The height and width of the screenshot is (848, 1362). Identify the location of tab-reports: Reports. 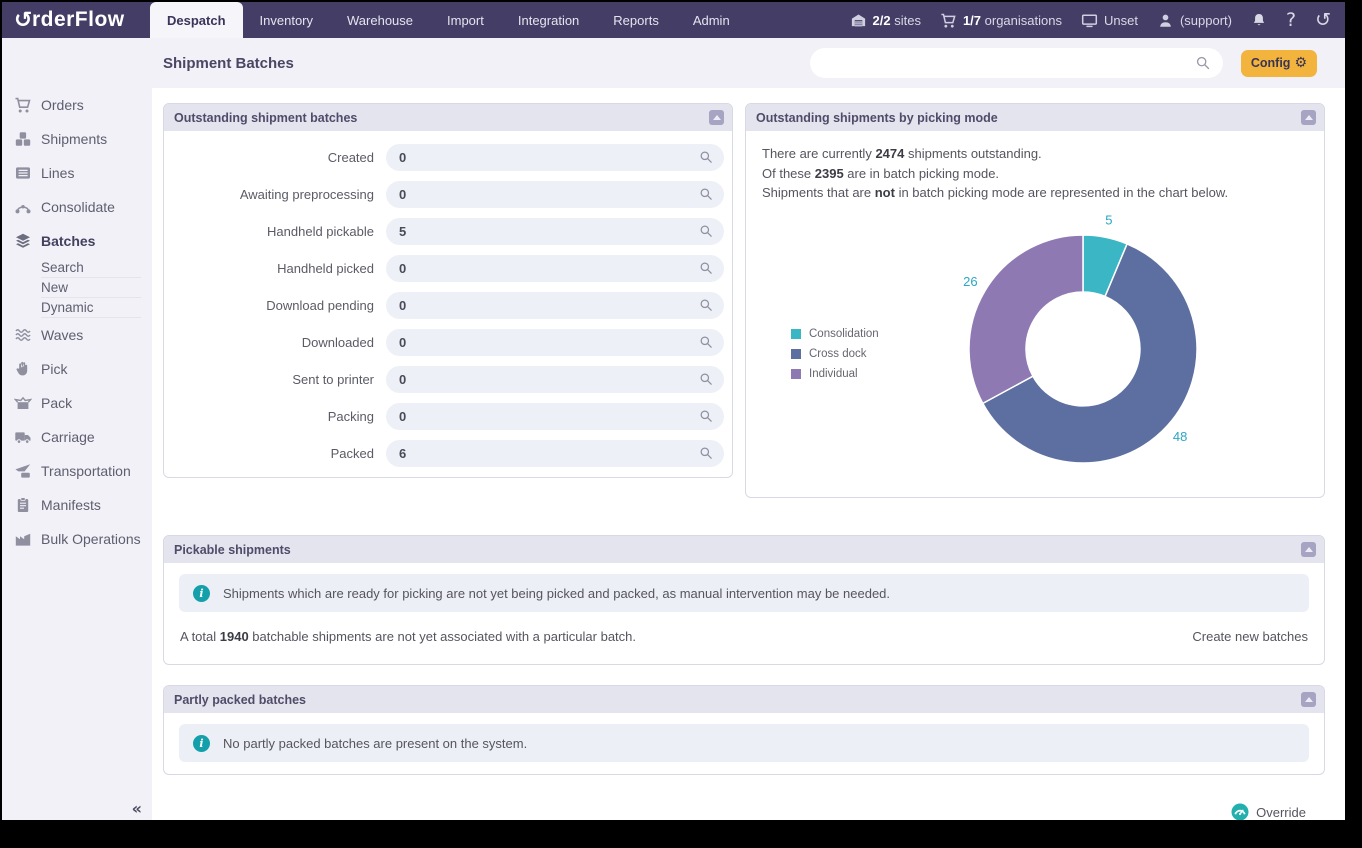
(636, 20).